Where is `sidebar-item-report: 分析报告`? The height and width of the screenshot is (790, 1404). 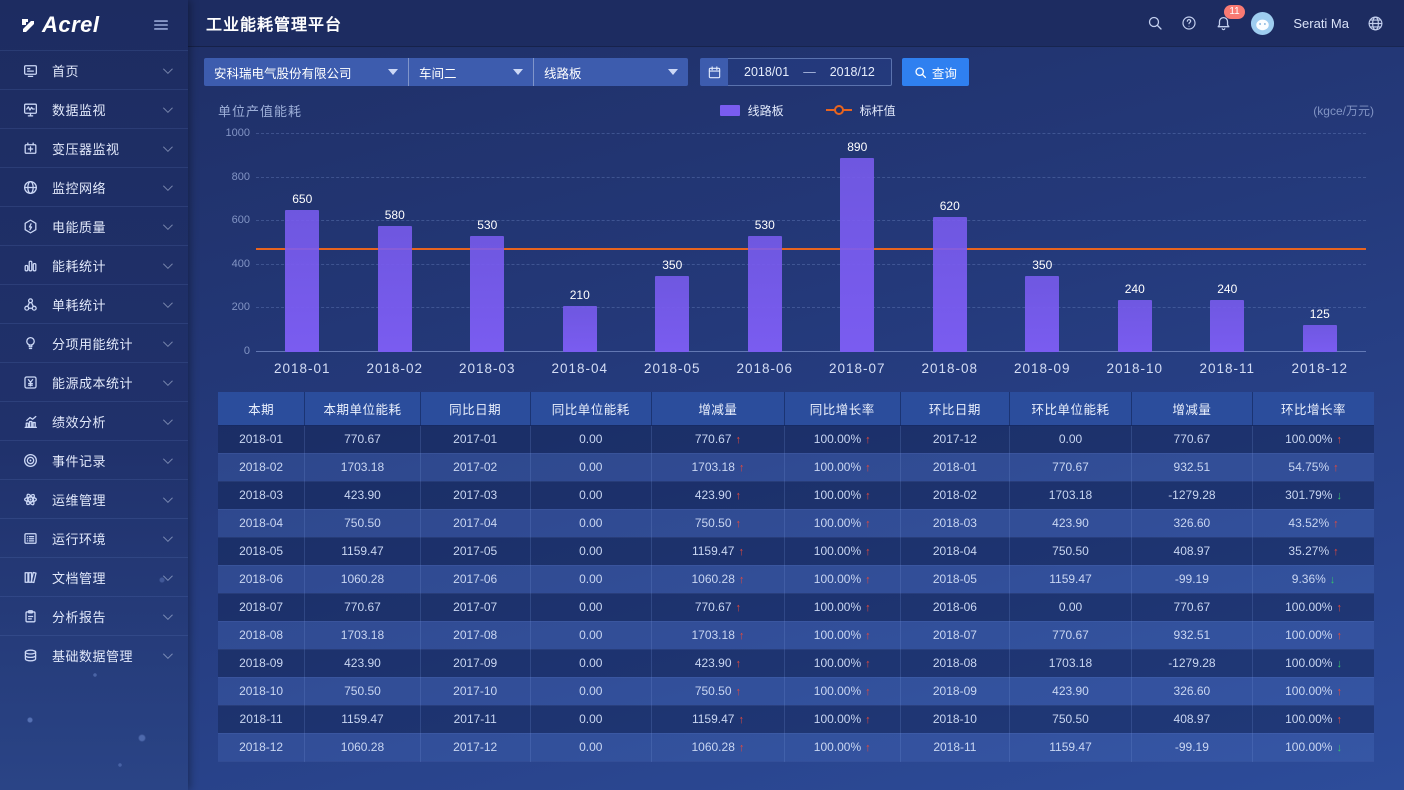 sidebar-item-report: 分析报告 is located at coordinates (94, 615).